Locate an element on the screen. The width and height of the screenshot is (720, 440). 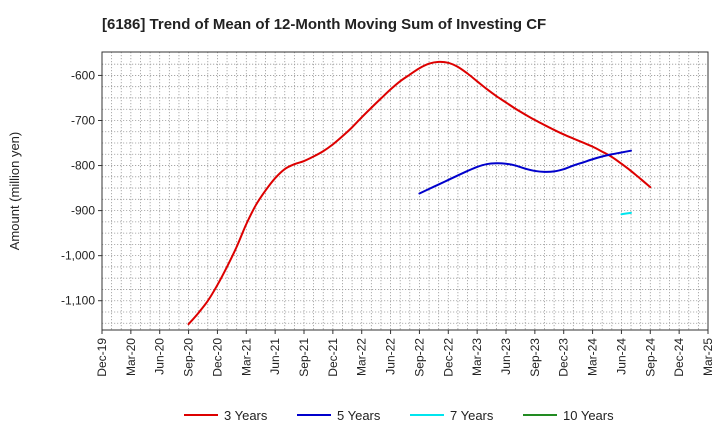
x-tick-label: Dec-22 is located at coordinates (448, 357).